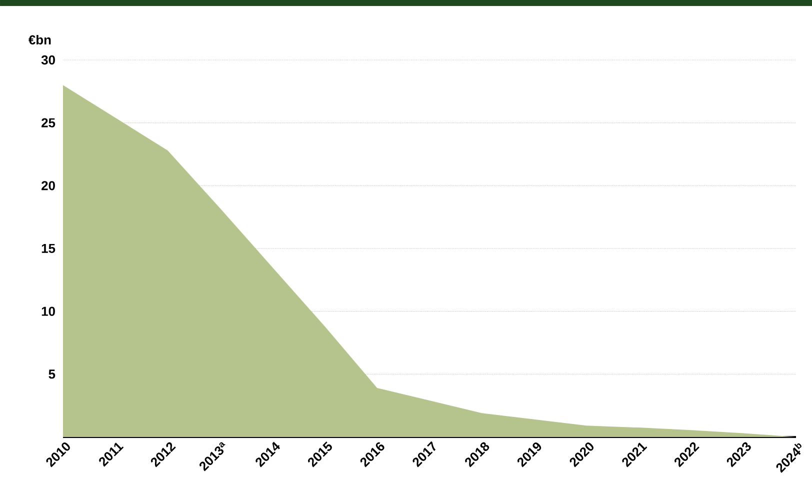 This screenshot has height=499, width=812. Describe the element at coordinates (48, 60) in the screenshot. I see `y-tick-label: 30` at that location.